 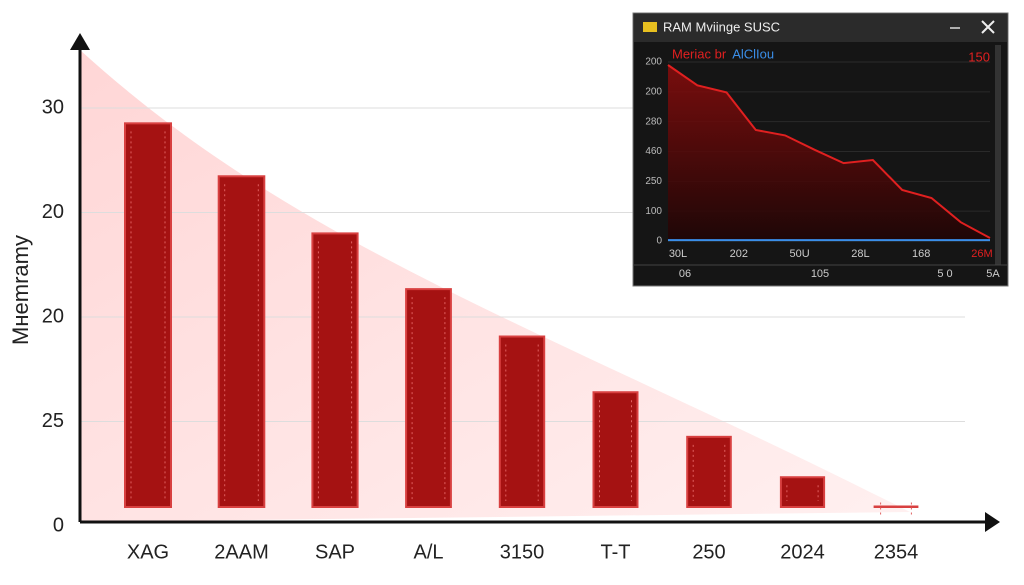 What do you see at coordinates (678, 254) in the screenshot?
I see `x-tick-label: 30L` at bounding box center [678, 254].